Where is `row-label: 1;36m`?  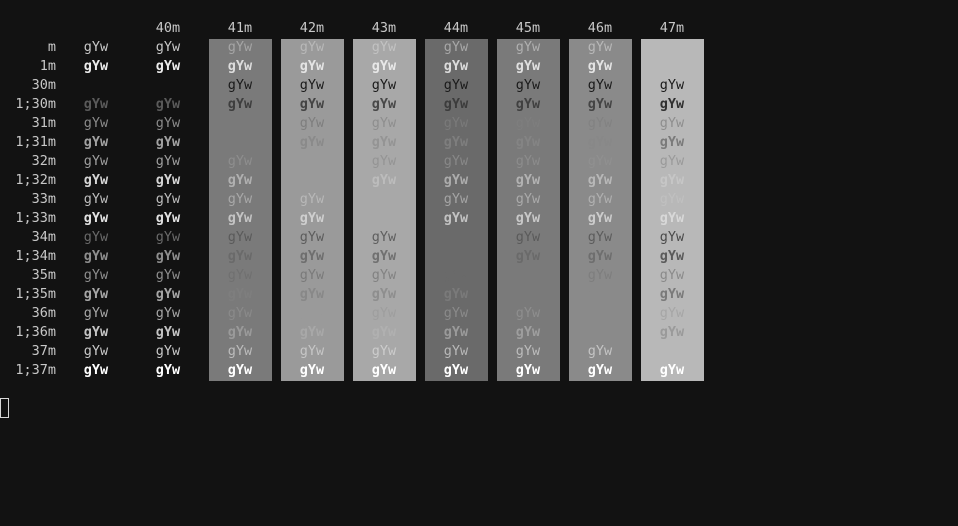
row-label: 1;36m is located at coordinates (35, 332).